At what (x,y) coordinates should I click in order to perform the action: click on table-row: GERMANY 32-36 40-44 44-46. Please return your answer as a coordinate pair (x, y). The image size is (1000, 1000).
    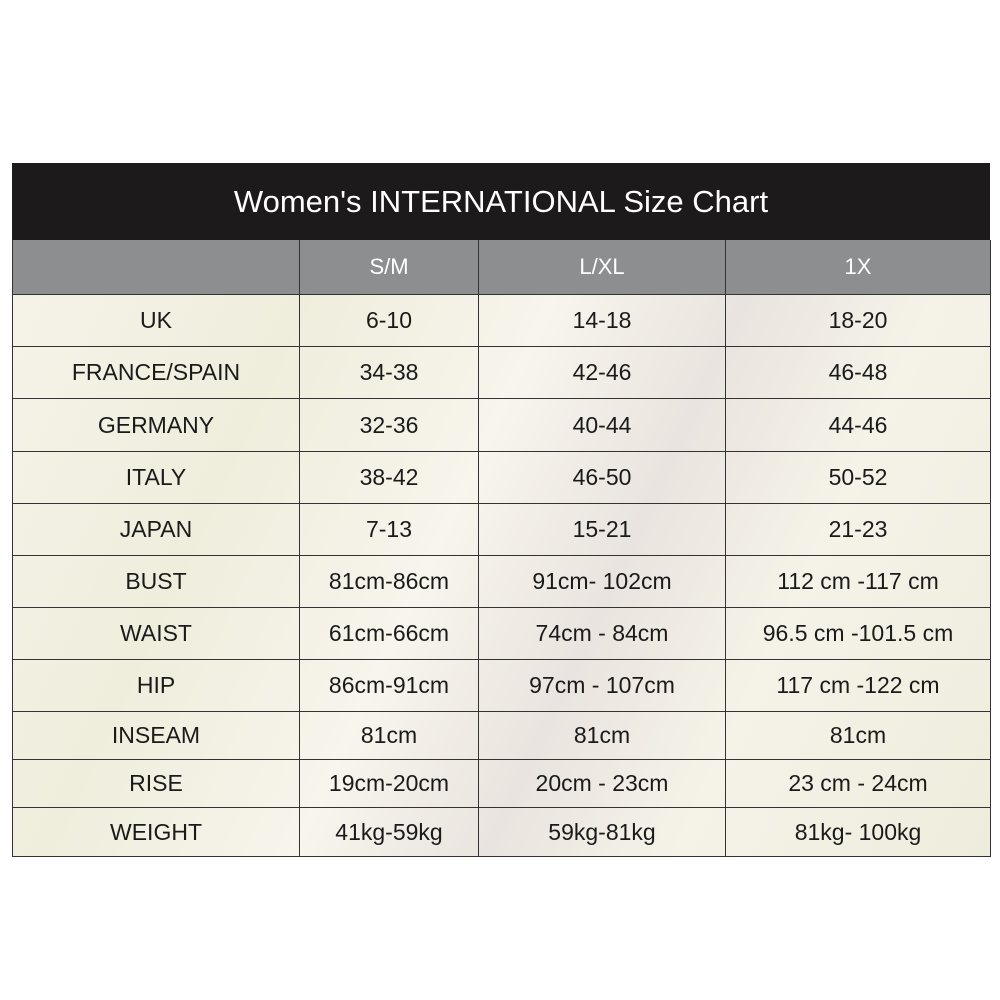
    Looking at the image, I should click on (501, 425).